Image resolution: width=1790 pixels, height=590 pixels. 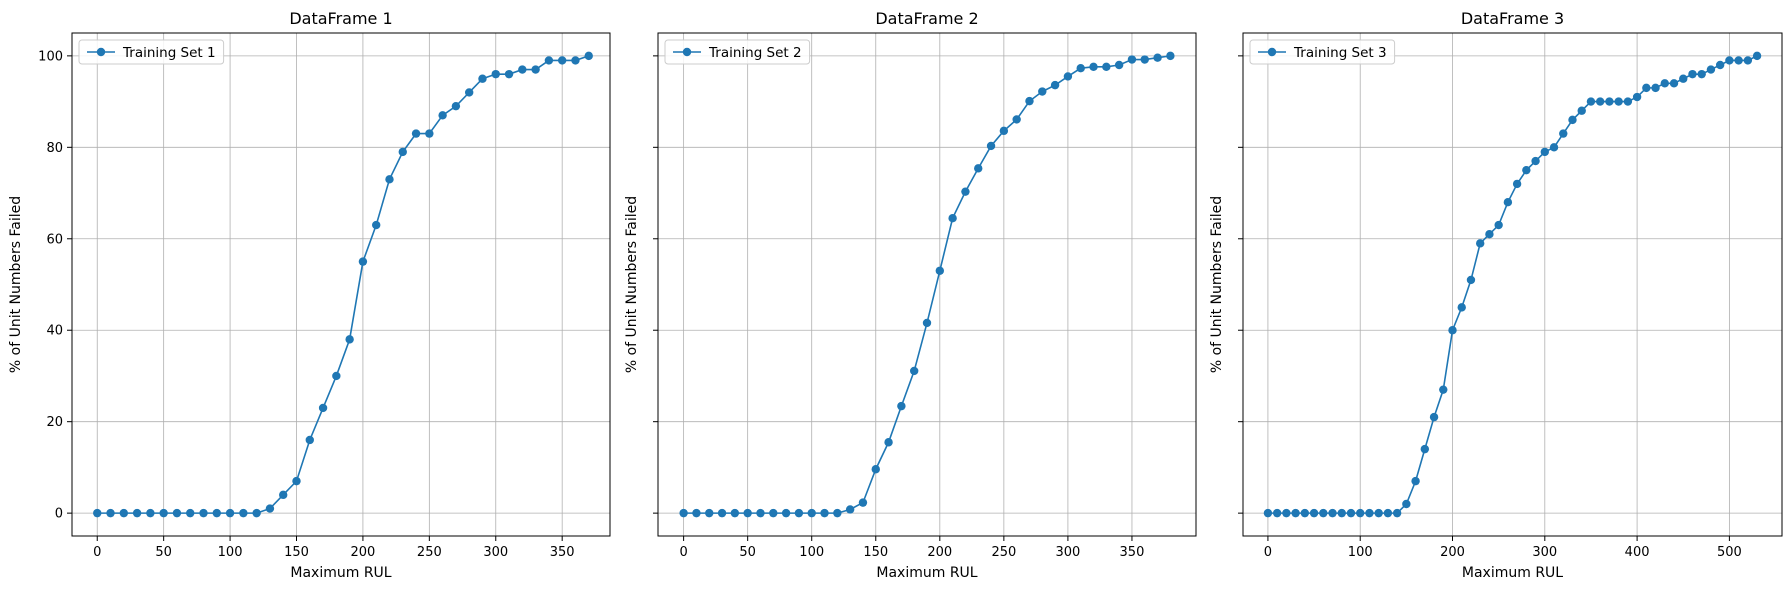 I want to click on y-axis-label: % of Unit Numbers Failed, so click(x=632, y=284).